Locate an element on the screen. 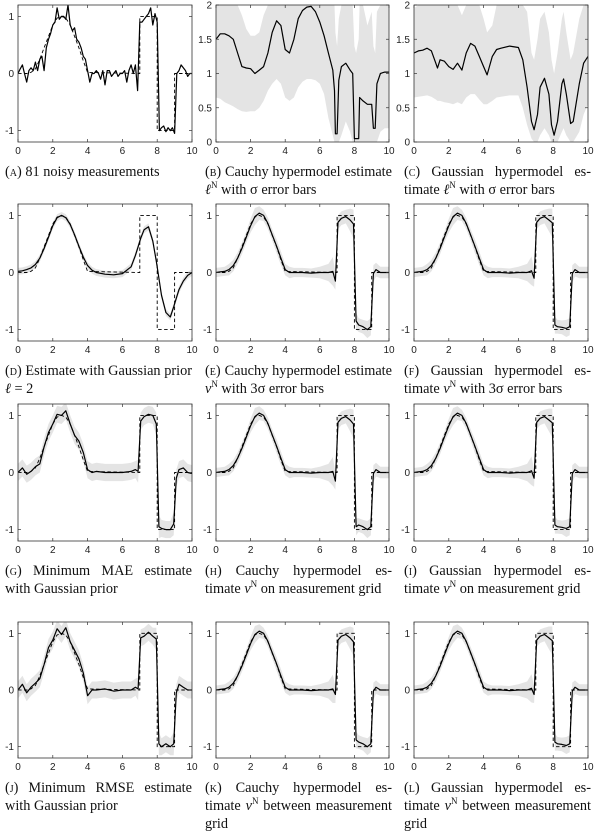  caption-text-post: on measurement grid is located at coordinates (518, 589).